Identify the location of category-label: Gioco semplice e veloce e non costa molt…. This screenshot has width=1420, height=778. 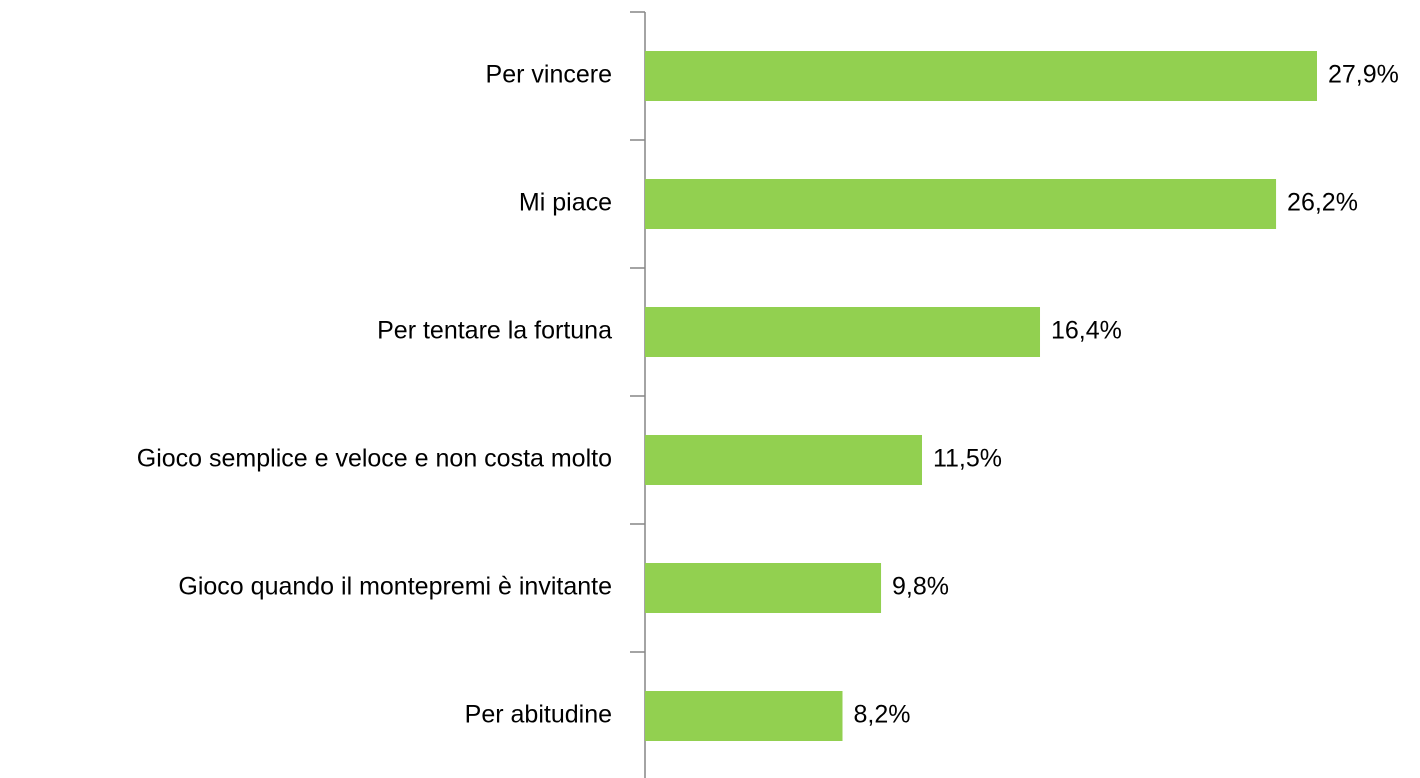
(374, 459).